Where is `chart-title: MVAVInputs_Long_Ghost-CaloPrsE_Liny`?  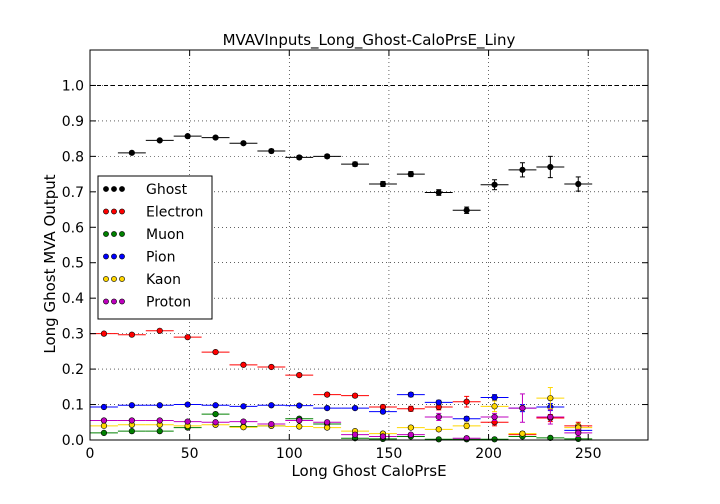
chart-title: MVAVInputs_Long_Ghost-CaloPrsE_Liny is located at coordinates (369, 40).